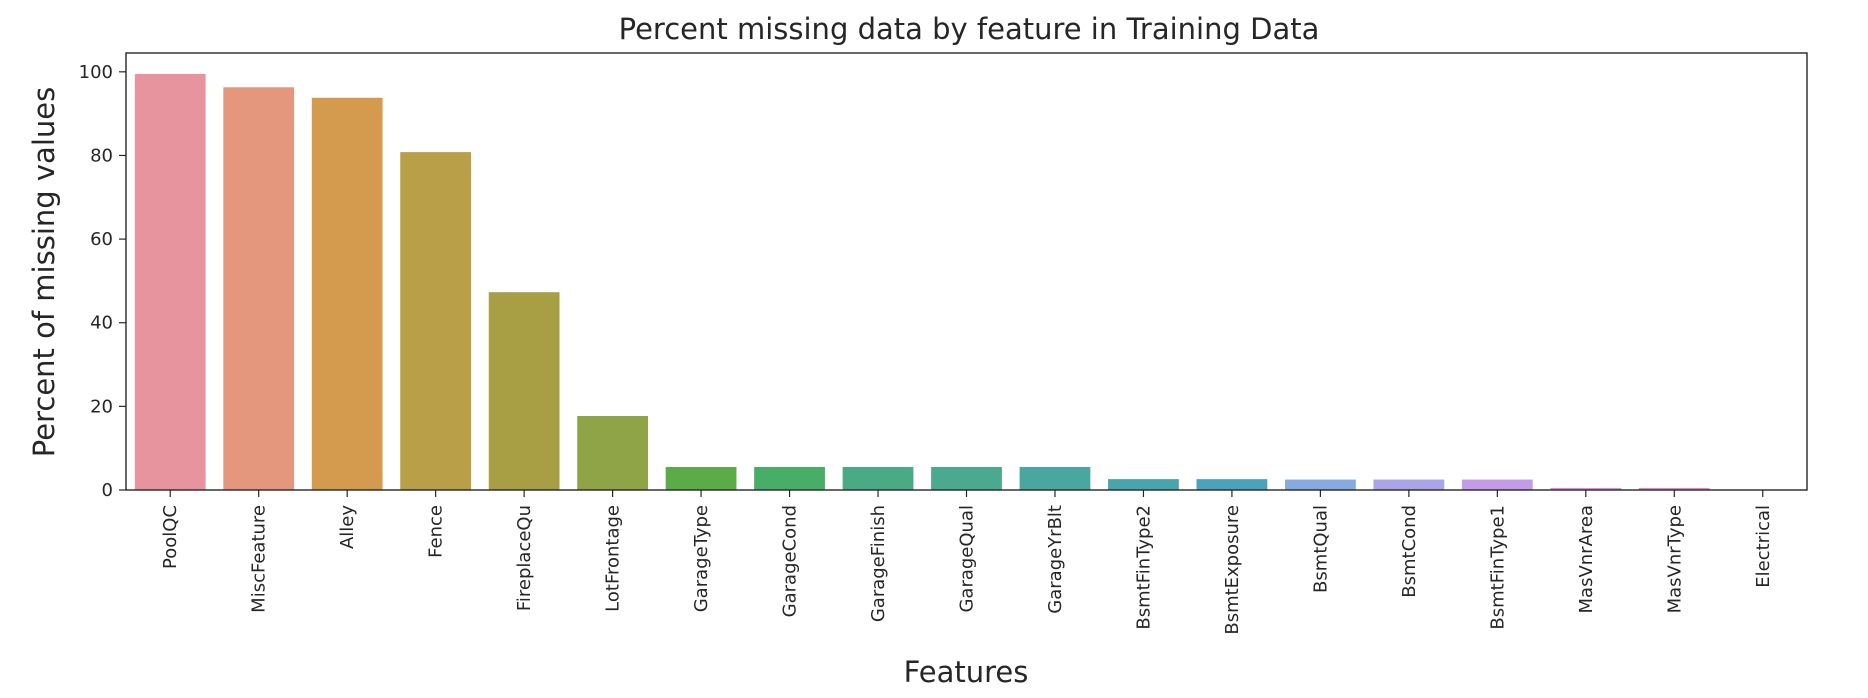  I want to click on x-tick-label-BsmtQual: BsmtQual, so click(1320, 549).